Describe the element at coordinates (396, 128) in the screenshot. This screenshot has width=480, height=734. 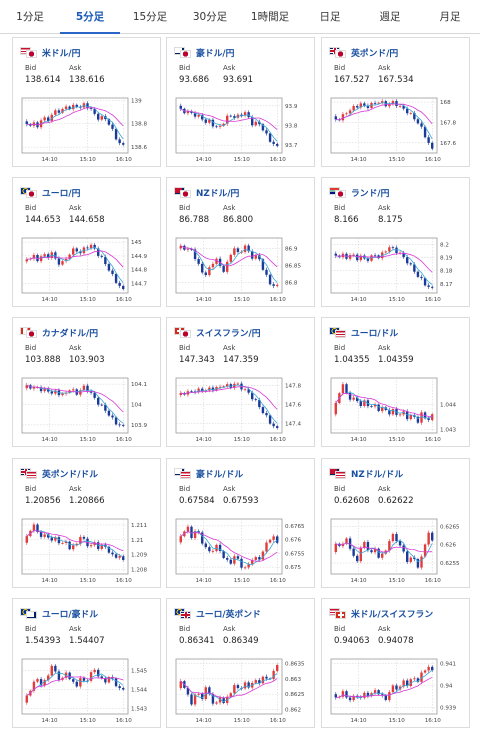
I see `price-chart: 168 167.8 167.6 14:10 15:10 16:10` at that location.